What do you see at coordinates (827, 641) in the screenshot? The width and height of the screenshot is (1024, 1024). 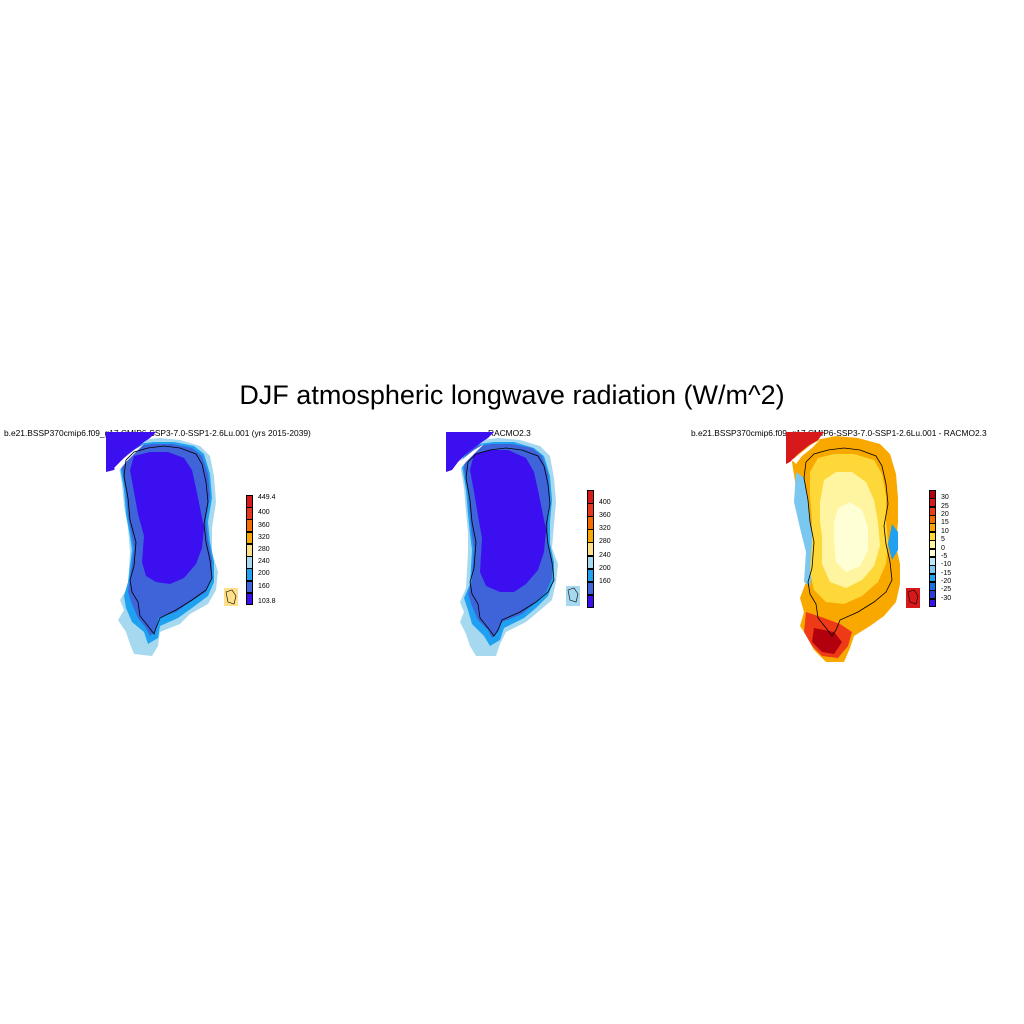 I see `panel-3-south-deep` at bounding box center [827, 641].